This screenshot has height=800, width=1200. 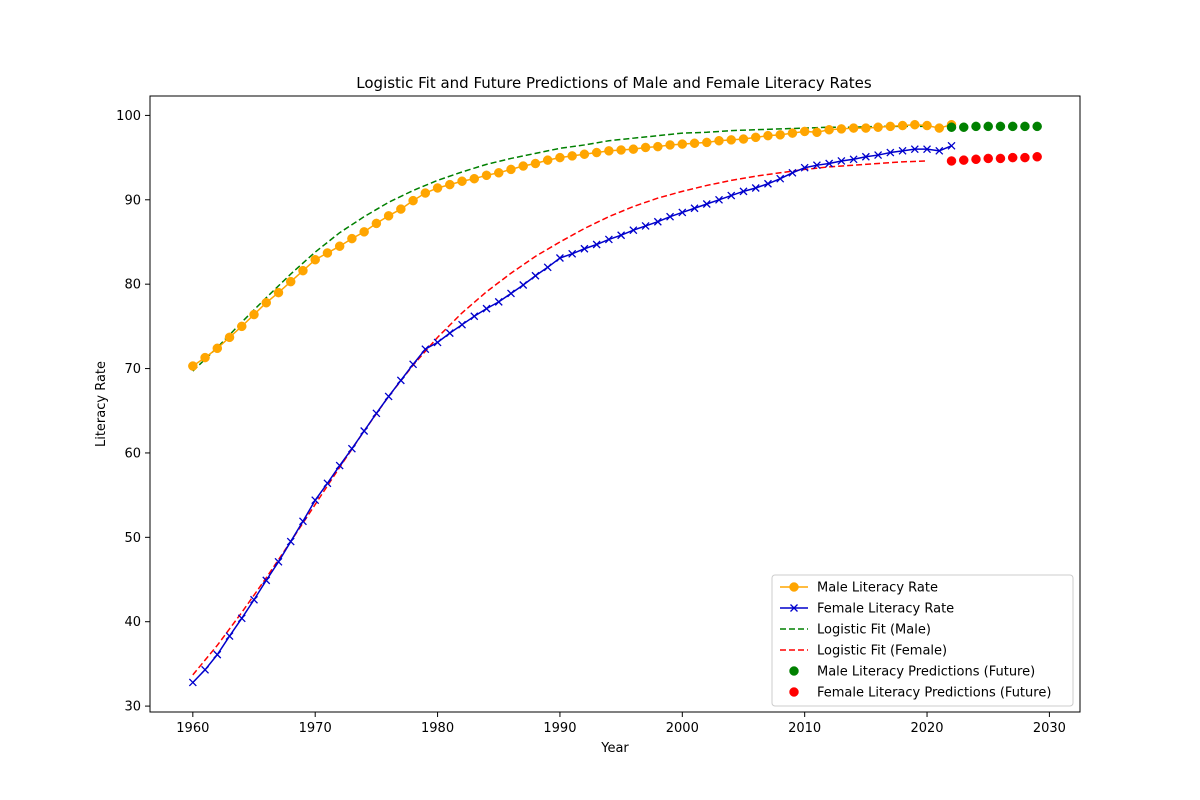 What do you see at coordinates (132, 707) in the screenshot?
I see `y-tick-label: 30` at bounding box center [132, 707].